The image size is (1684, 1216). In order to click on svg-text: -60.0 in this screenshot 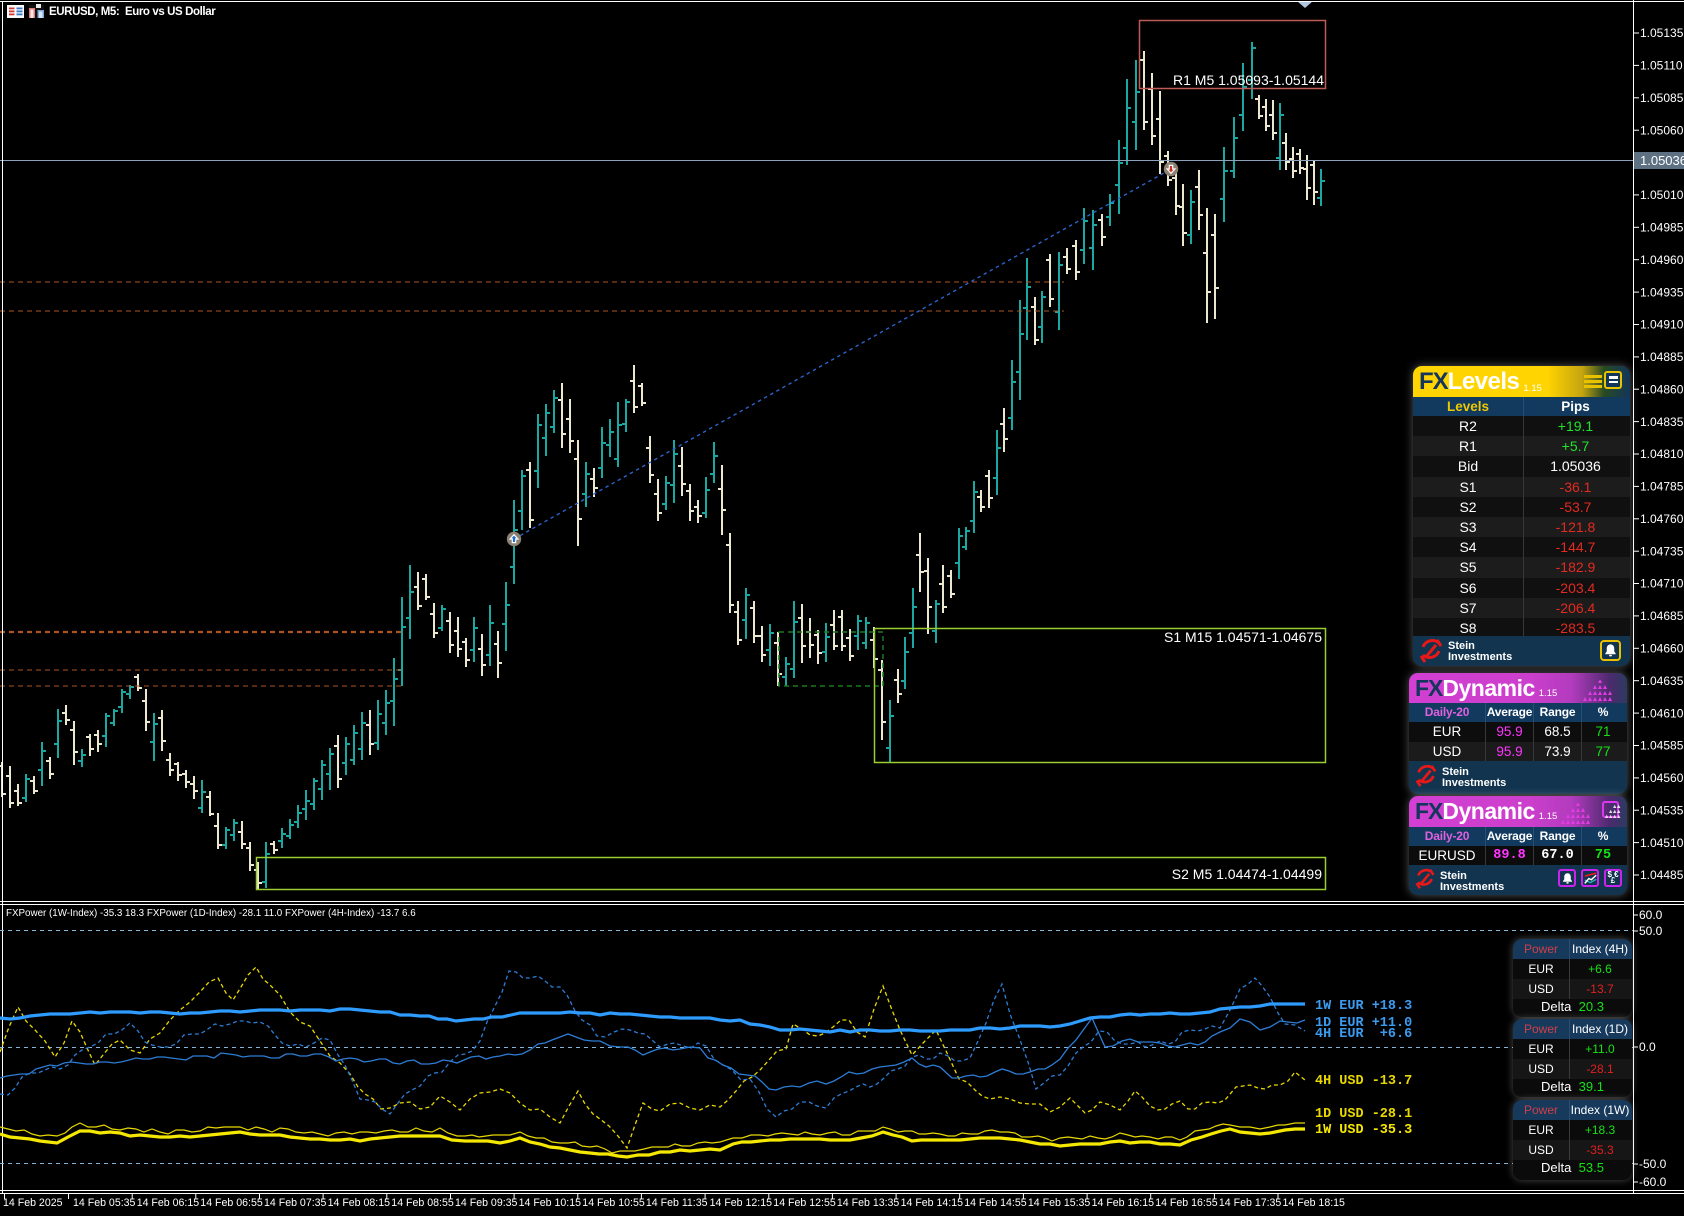, I will do `click(1653, 1182)`.